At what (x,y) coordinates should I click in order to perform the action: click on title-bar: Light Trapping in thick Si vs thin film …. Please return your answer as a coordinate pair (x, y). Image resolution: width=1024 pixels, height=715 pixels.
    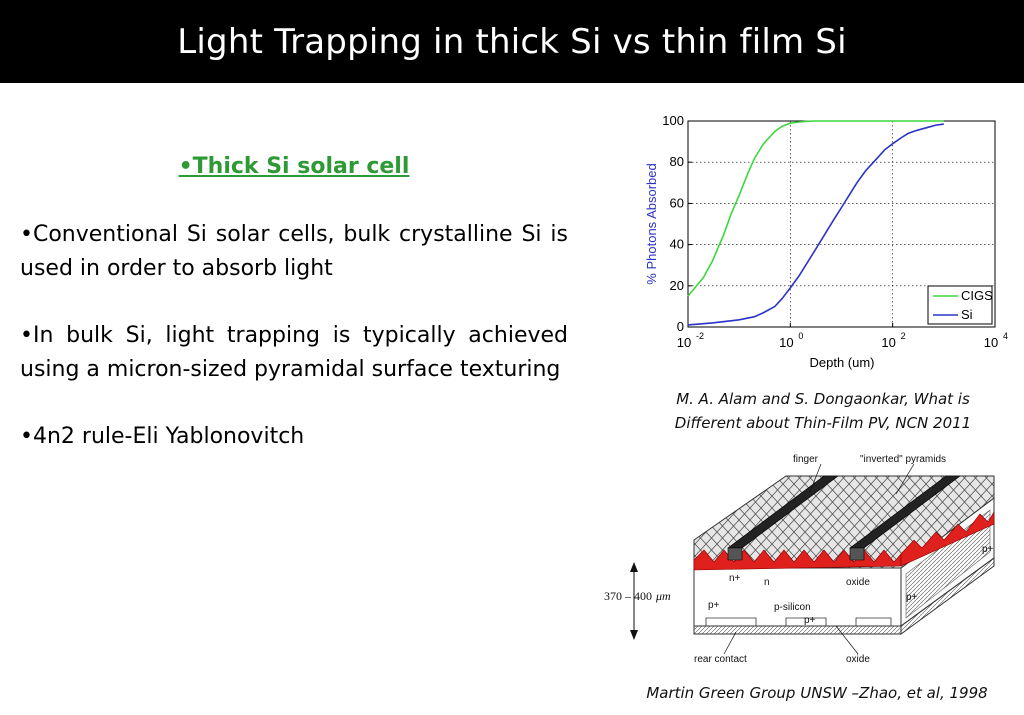
    Looking at the image, I should click on (512, 41).